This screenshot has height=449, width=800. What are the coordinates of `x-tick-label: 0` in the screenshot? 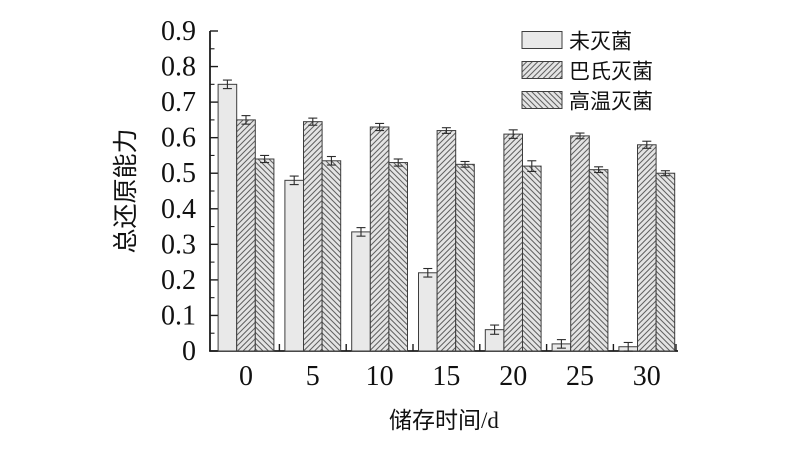 It's located at (246, 376).